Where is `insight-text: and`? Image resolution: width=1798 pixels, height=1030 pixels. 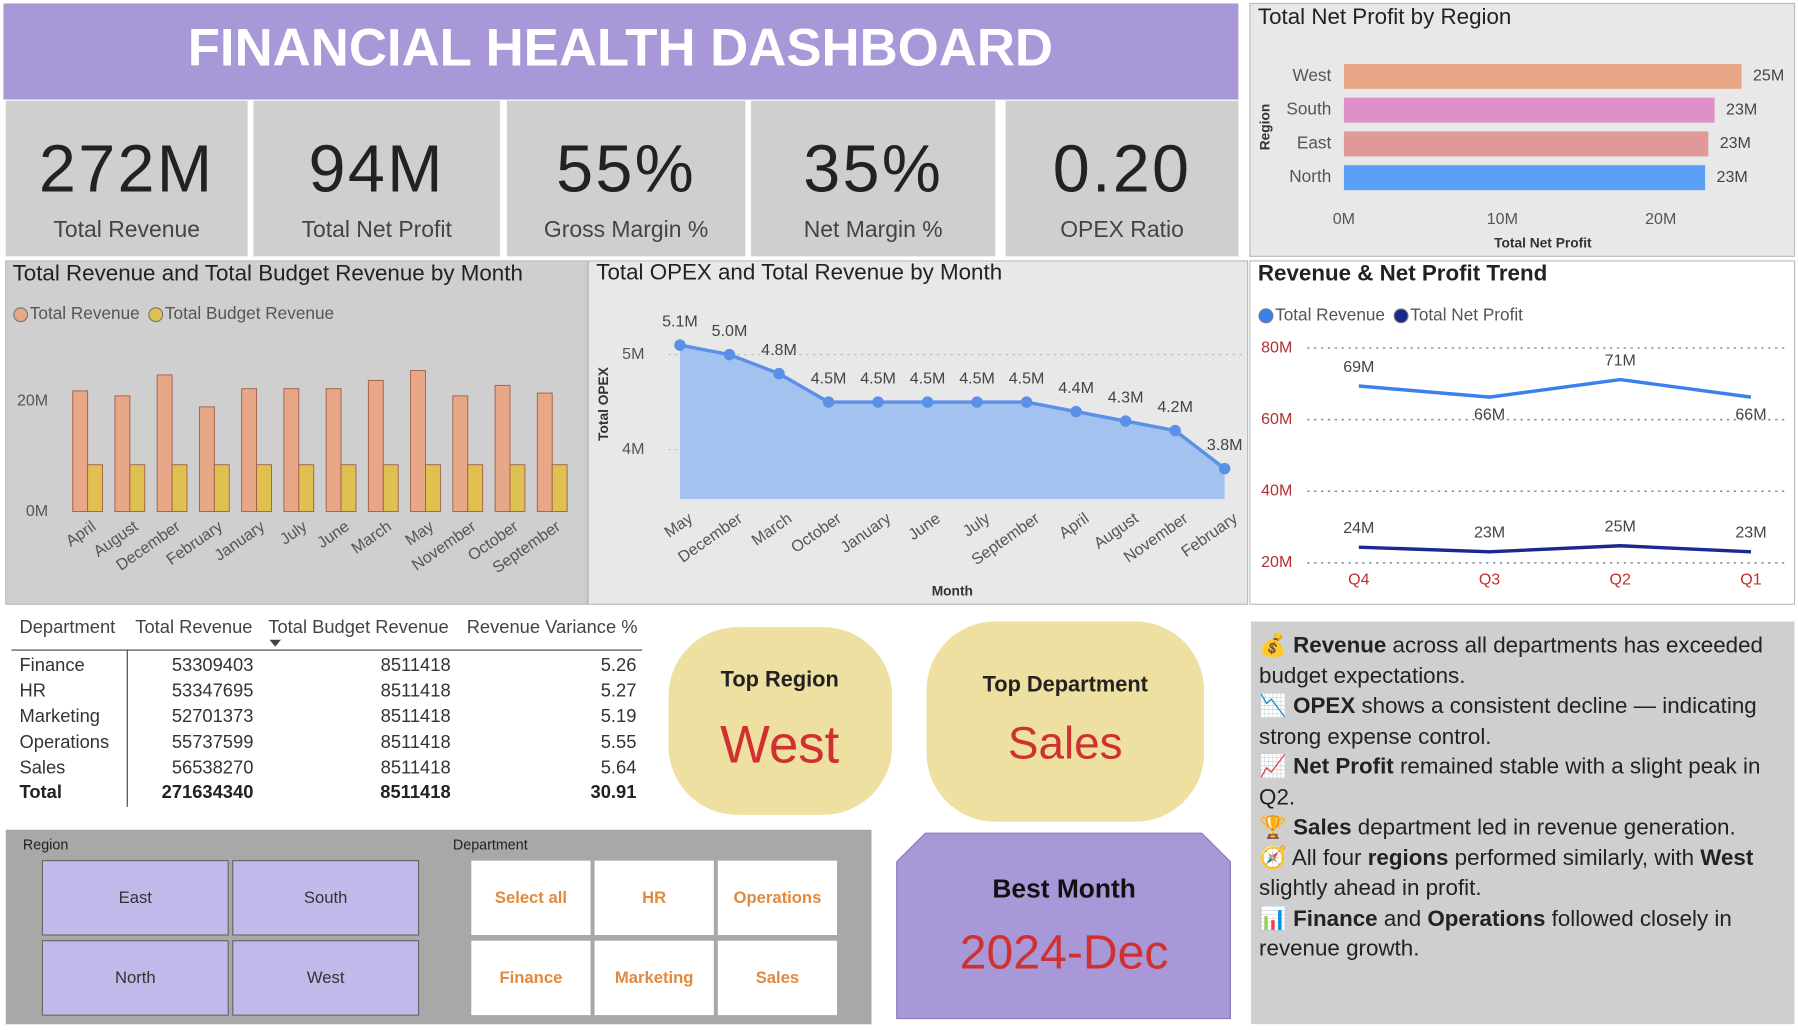
insight-text: and is located at coordinates (1402, 918).